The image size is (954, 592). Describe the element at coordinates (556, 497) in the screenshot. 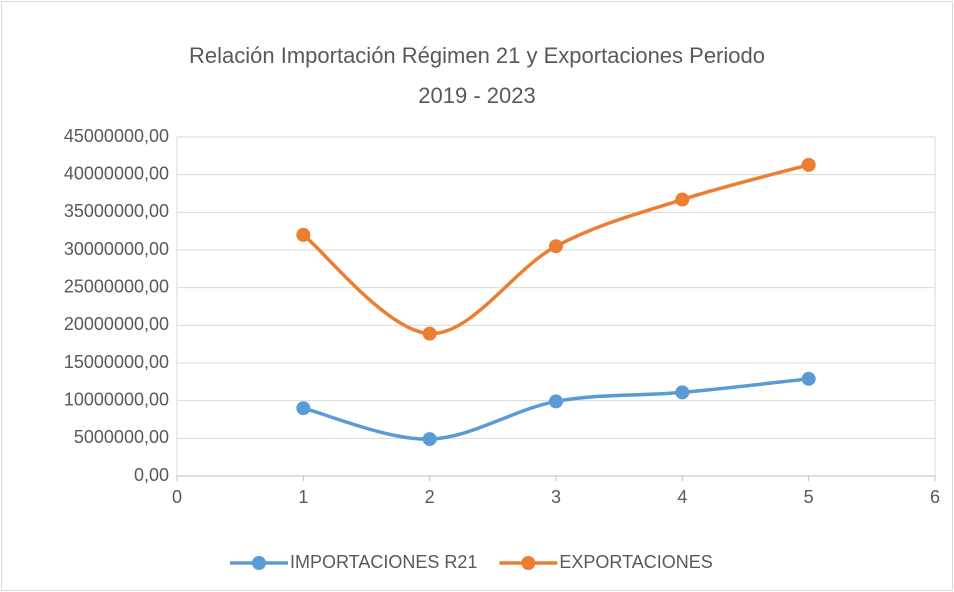

I see `x-tick-label: 3` at that location.